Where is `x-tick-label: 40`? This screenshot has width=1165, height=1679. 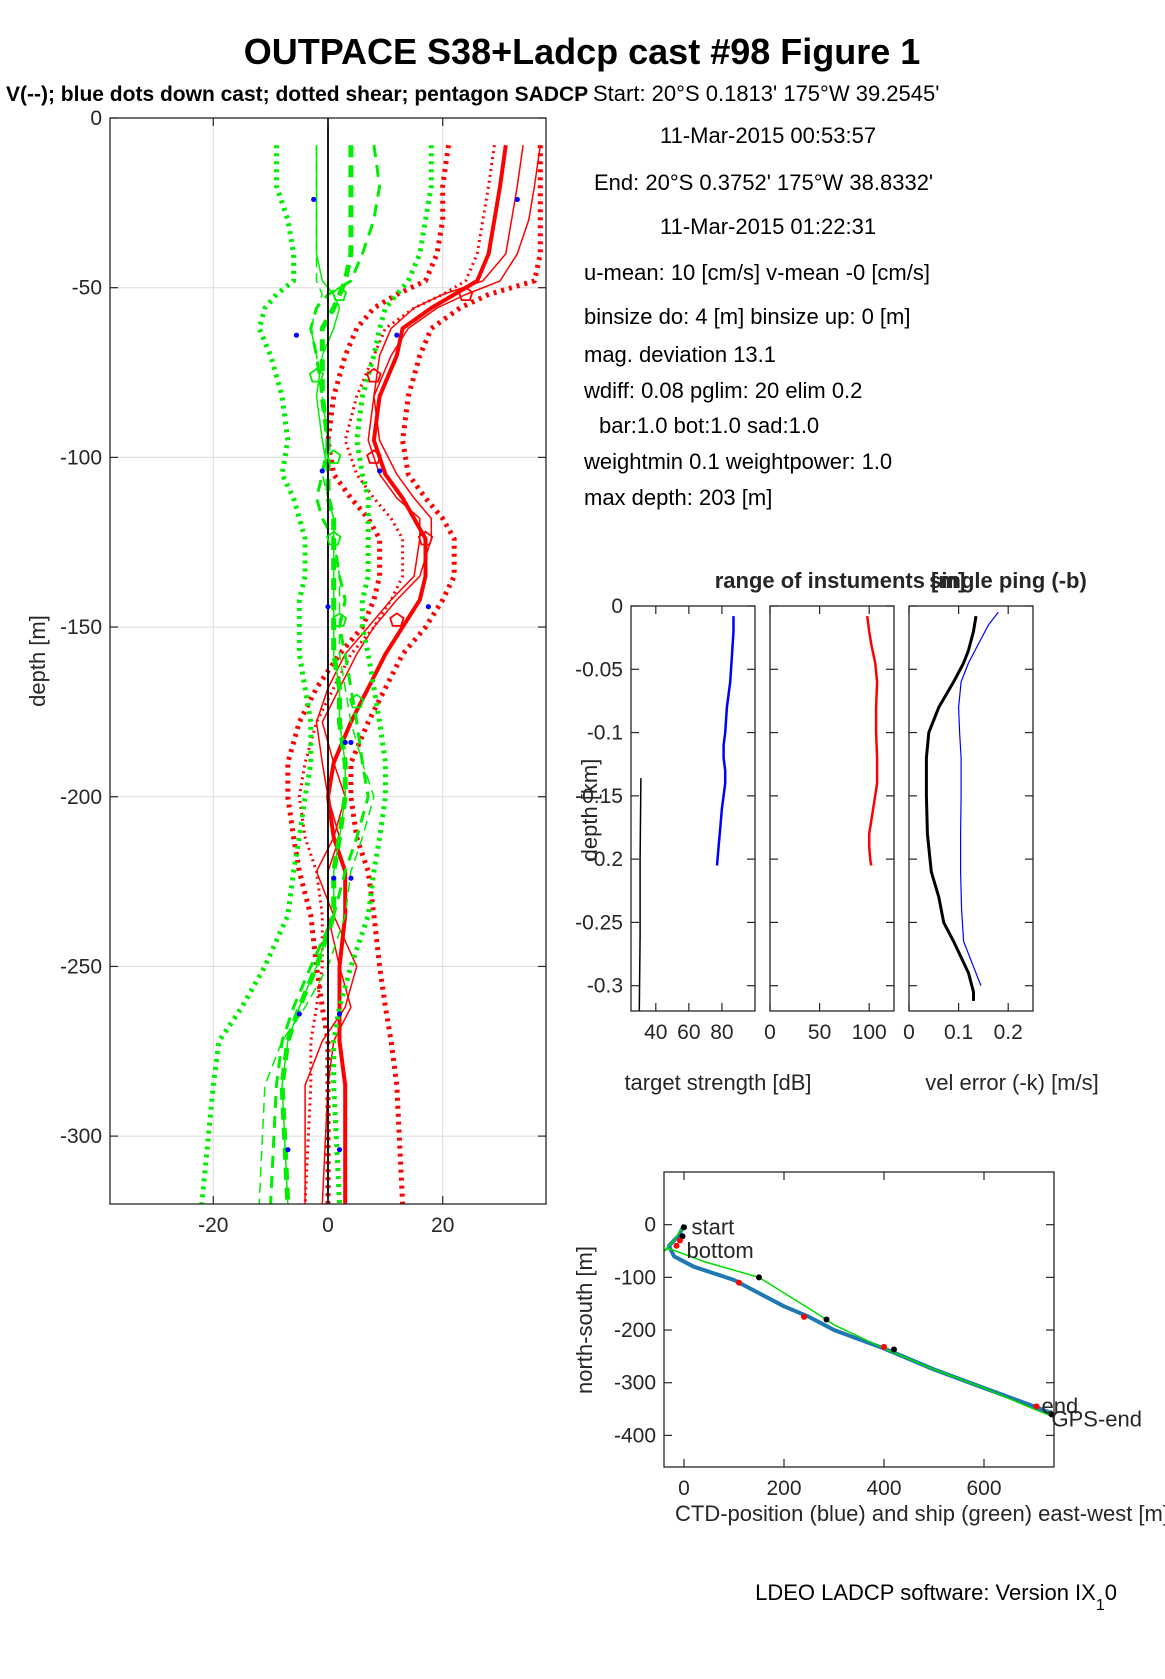 x-tick-label: 40 is located at coordinates (655, 1032).